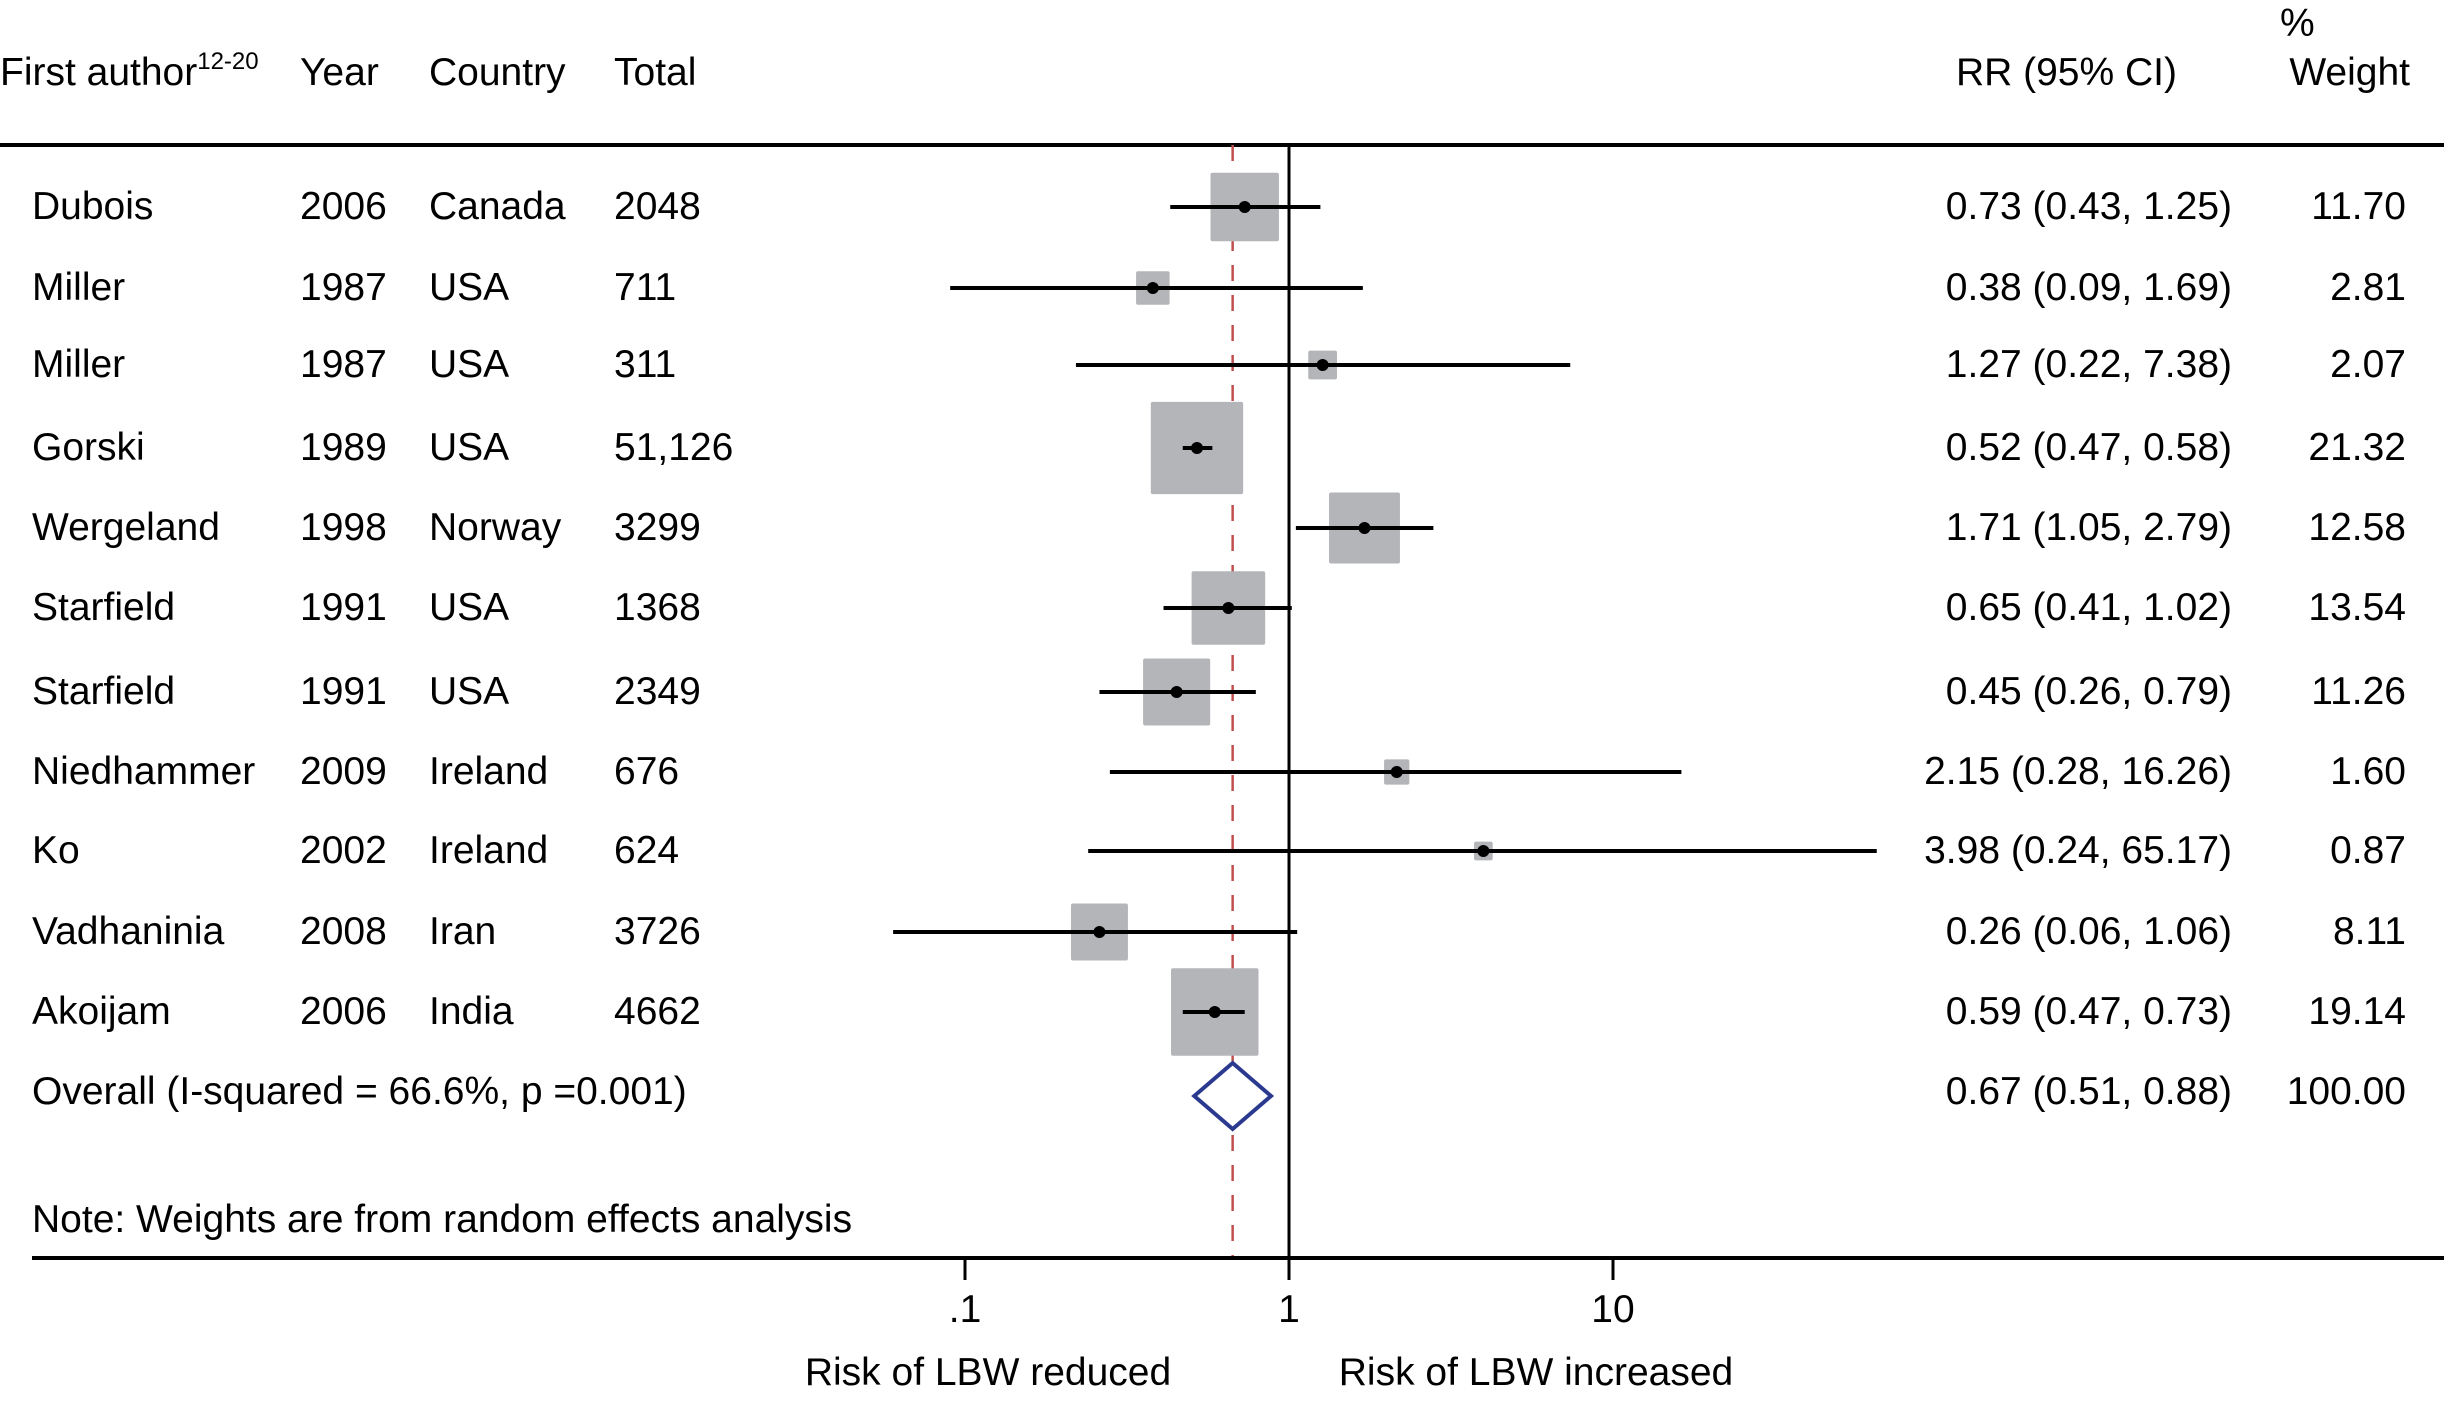 Image resolution: width=2444 pixels, height=1405 pixels. I want to click on study-weight: 8.11, so click(2369, 931).